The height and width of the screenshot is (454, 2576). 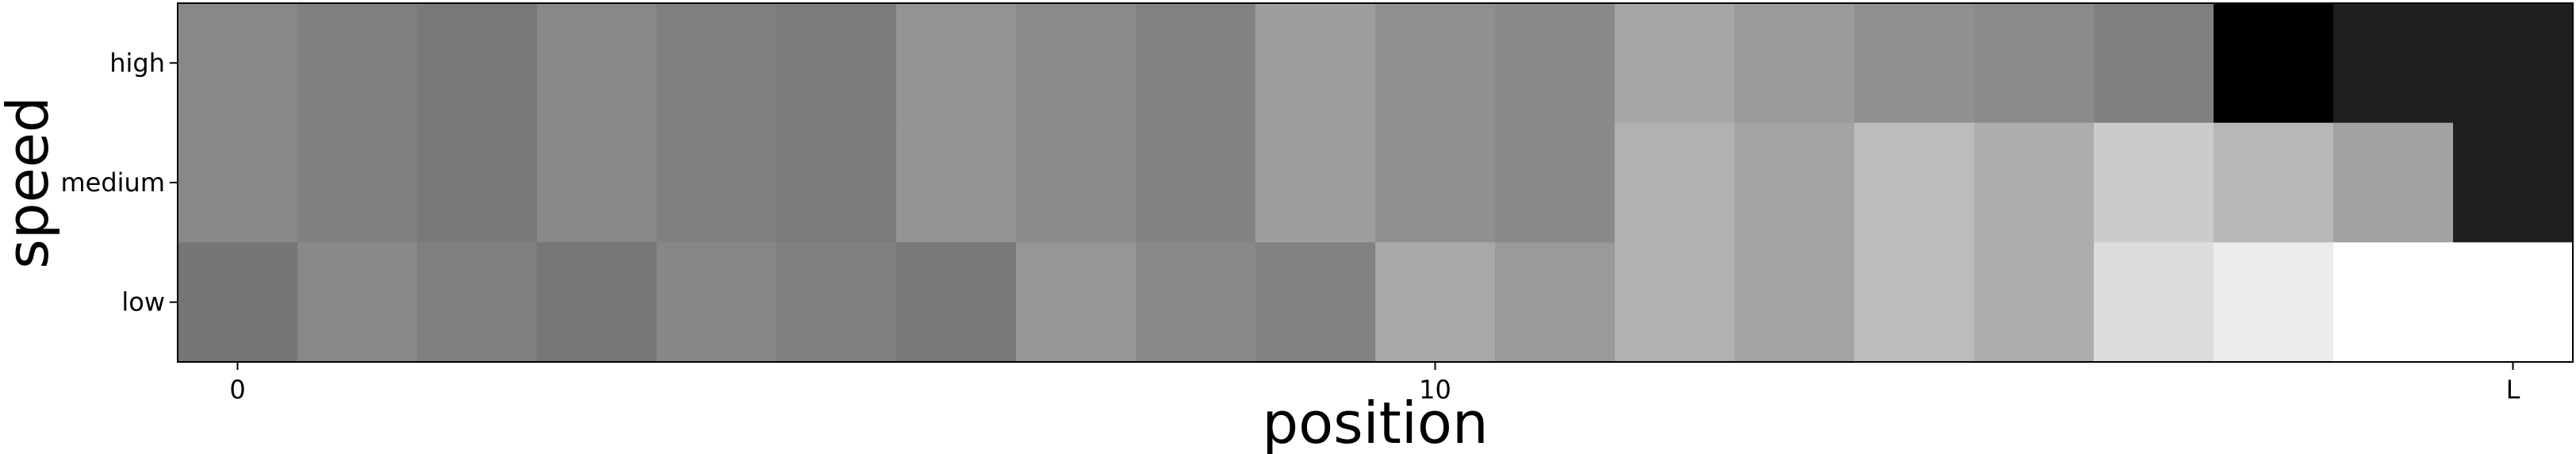 What do you see at coordinates (1435, 390) in the screenshot?
I see `x-tick-label: 10` at bounding box center [1435, 390].